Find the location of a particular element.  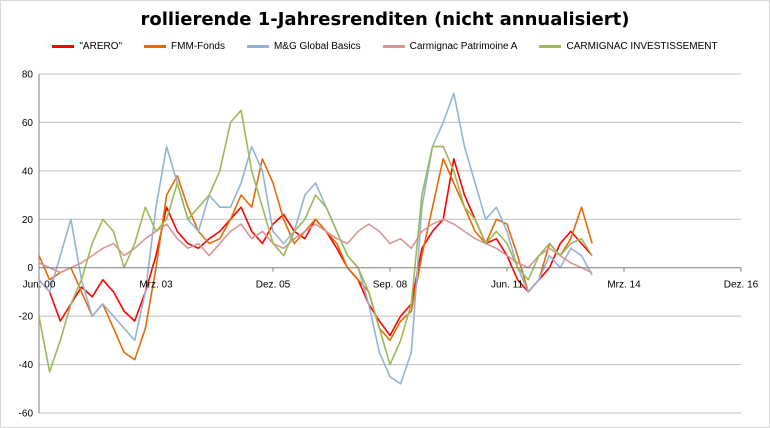

x-tick-label: Dez. 05 is located at coordinates (273, 285).